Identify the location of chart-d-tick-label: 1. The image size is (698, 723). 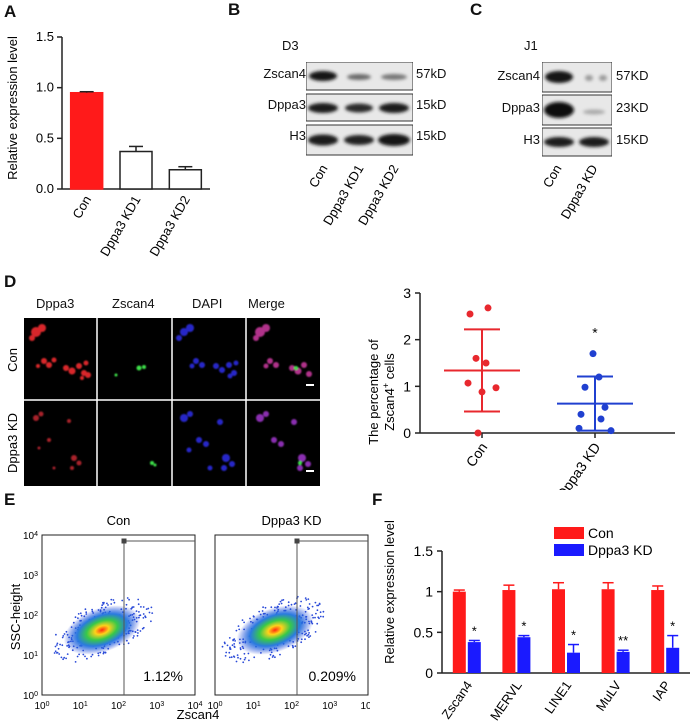
(407, 386).